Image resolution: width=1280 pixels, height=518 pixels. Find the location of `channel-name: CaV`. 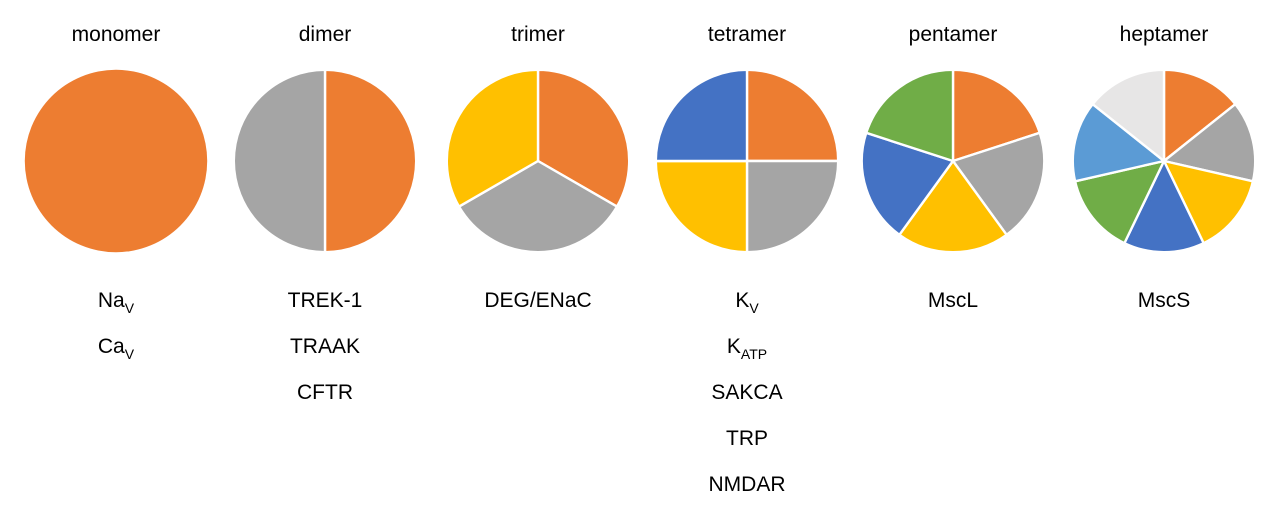

channel-name: CaV is located at coordinates (116, 348).